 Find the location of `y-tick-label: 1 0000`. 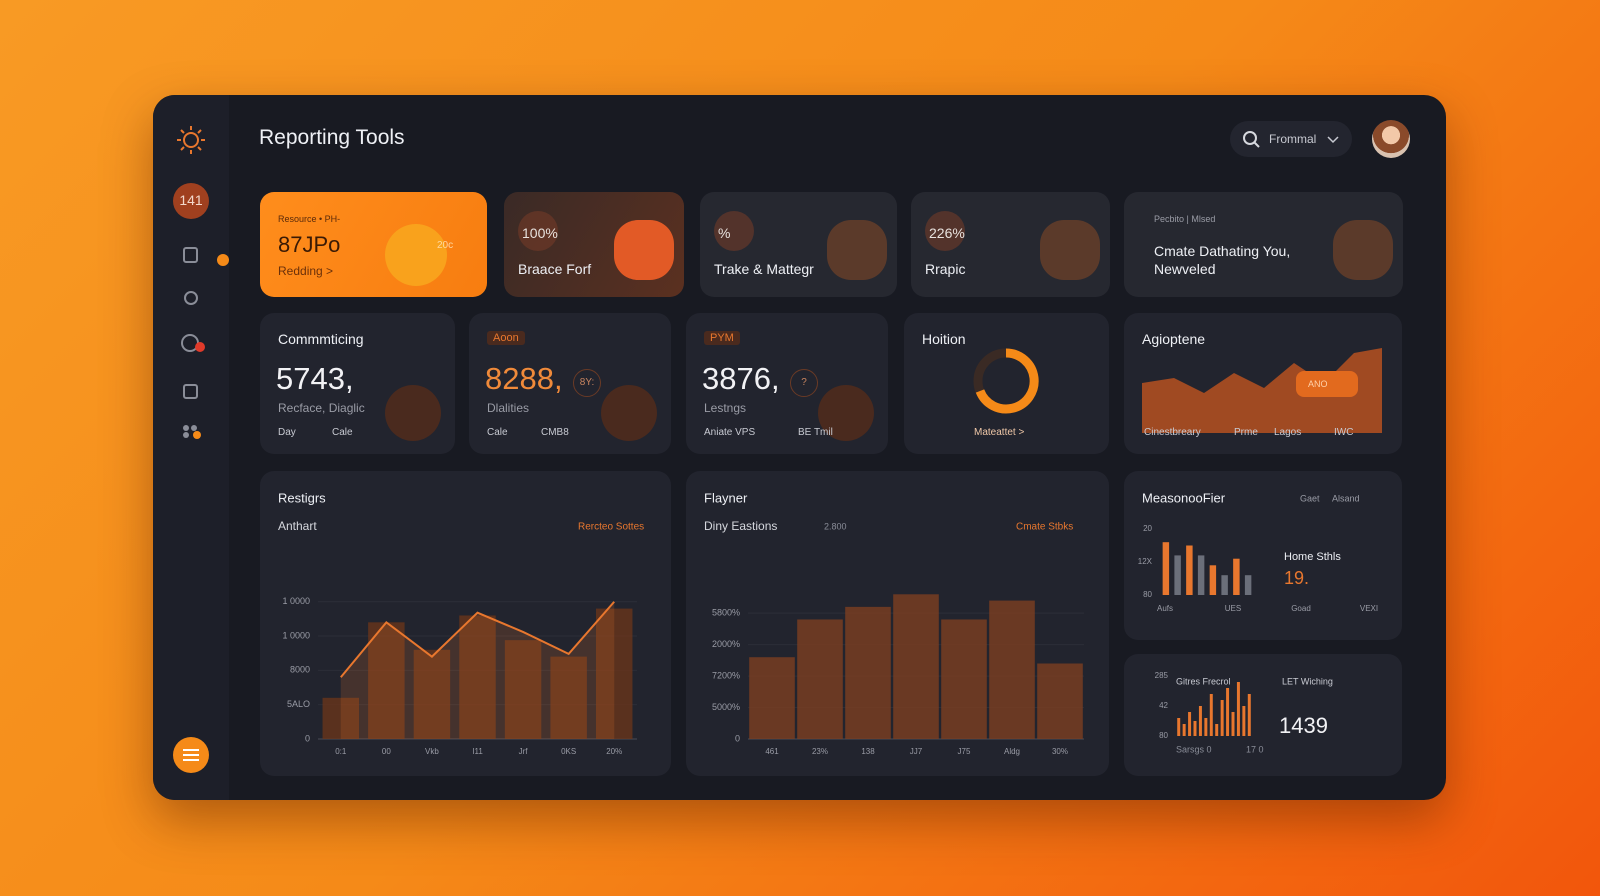

y-tick-label: 1 0000 is located at coordinates (296, 601).